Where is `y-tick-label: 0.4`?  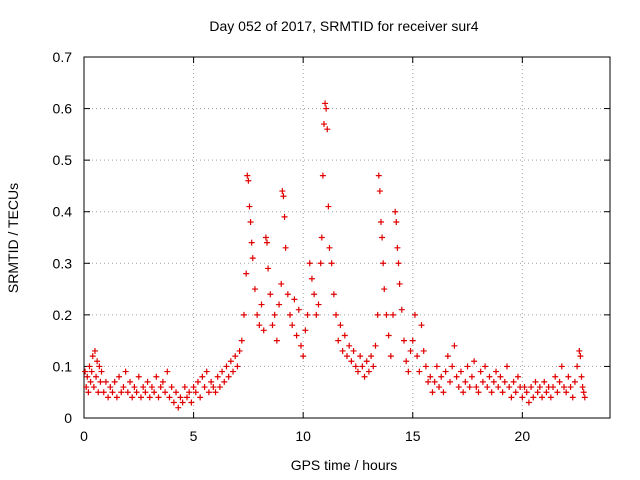 y-tick-label: 0.4 is located at coordinates (63, 212).